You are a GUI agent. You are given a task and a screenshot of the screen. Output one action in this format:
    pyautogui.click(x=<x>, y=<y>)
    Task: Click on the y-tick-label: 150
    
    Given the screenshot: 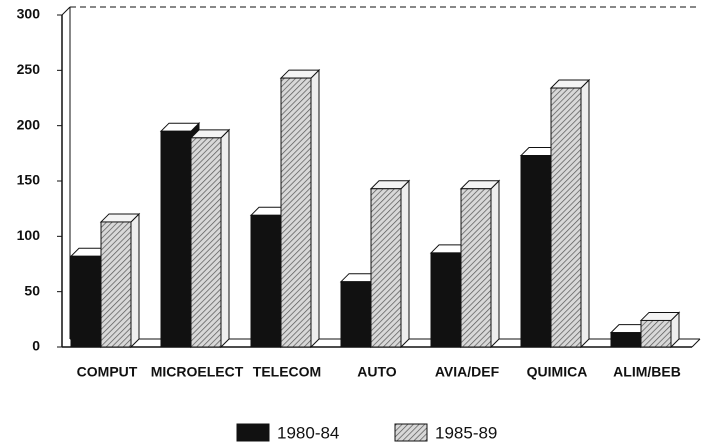 What is the action you would take?
    pyautogui.click(x=29, y=180)
    